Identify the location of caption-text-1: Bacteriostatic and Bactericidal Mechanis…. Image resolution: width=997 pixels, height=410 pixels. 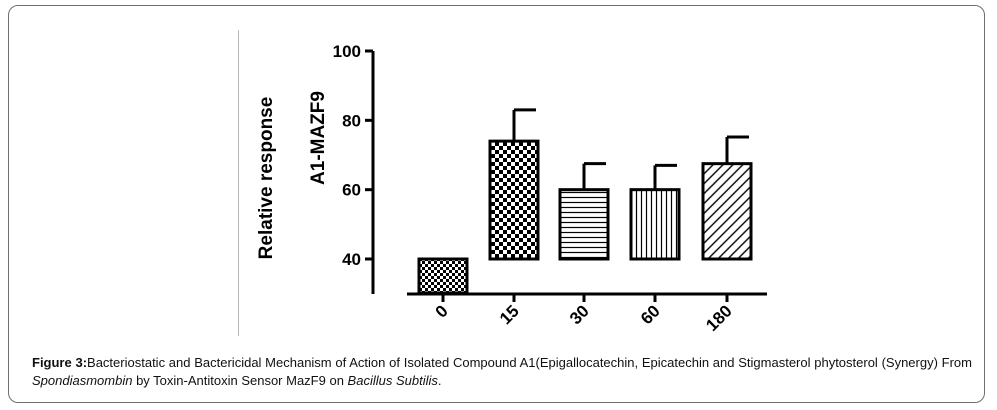
(529, 362).